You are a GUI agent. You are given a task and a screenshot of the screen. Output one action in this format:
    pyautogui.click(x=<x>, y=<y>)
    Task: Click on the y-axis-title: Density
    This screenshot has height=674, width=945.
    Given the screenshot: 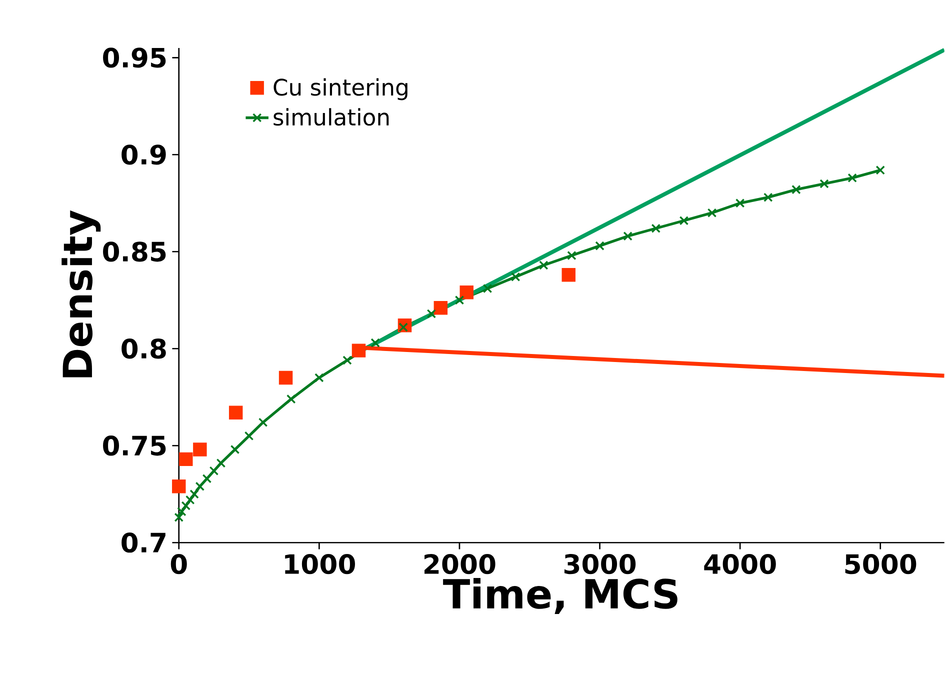 What is the action you would take?
    pyautogui.click(x=81, y=294)
    